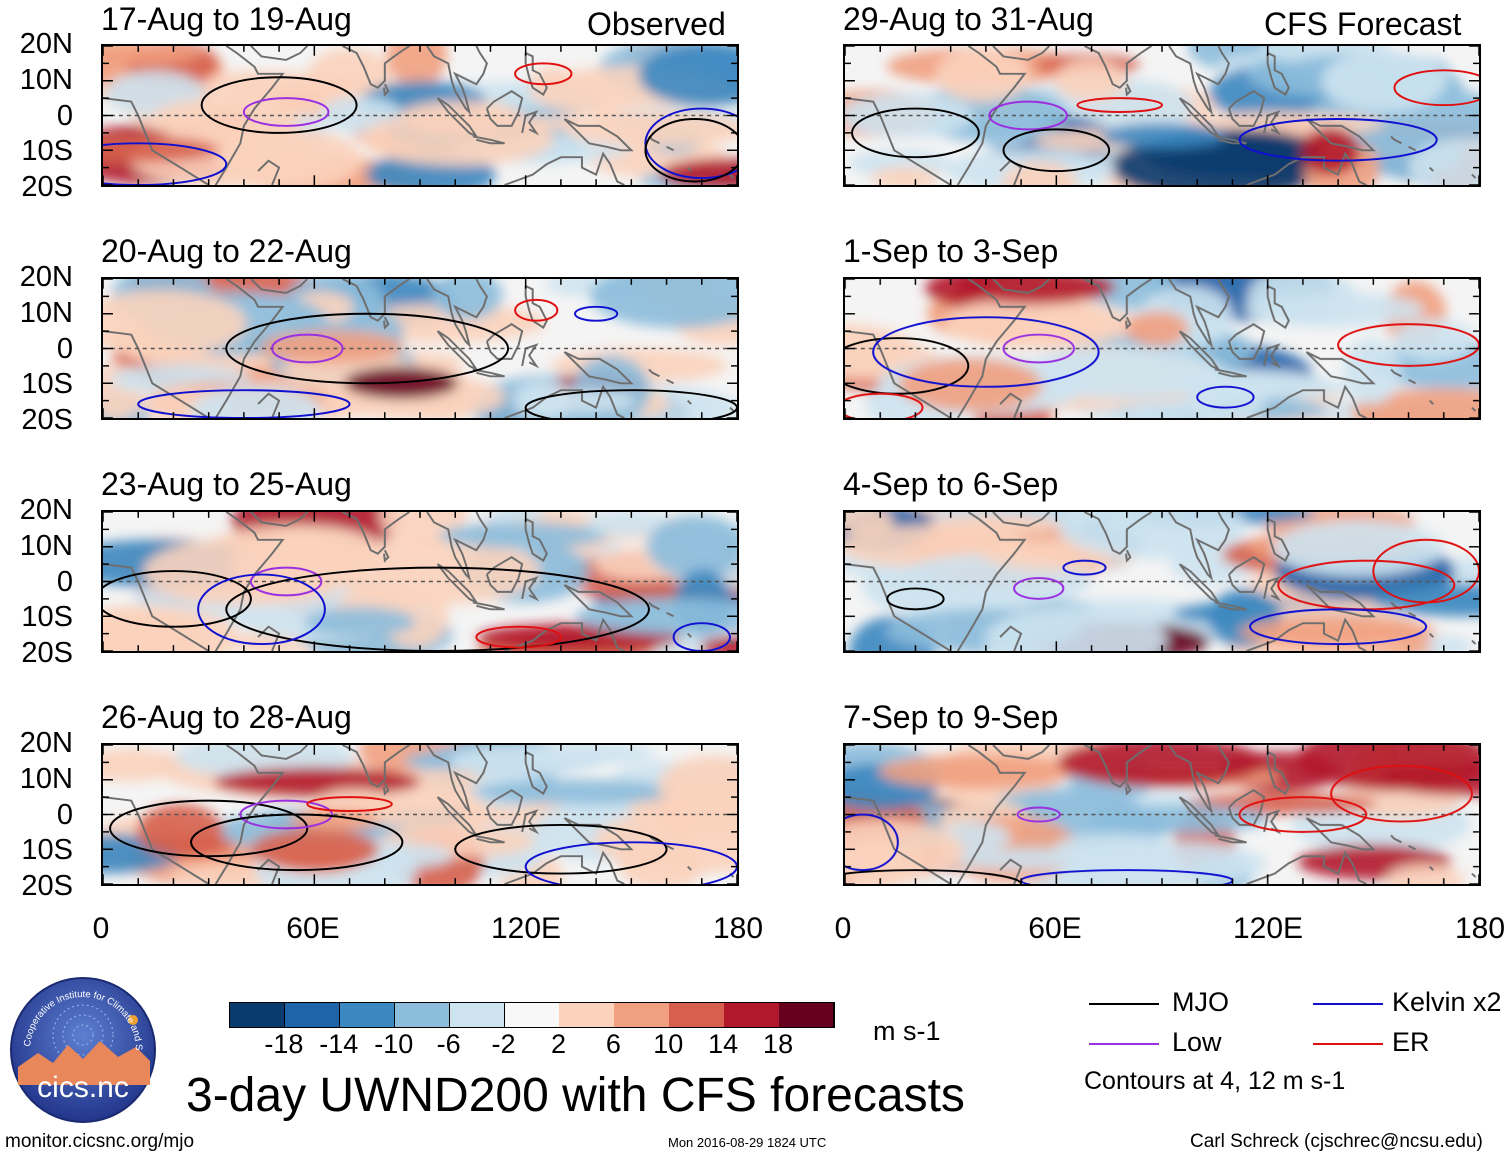 Image resolution: width=1510 pixels, height=1158 pixels. I want to click on lon-tick-120e-right: 120E, so click(1268, 928).